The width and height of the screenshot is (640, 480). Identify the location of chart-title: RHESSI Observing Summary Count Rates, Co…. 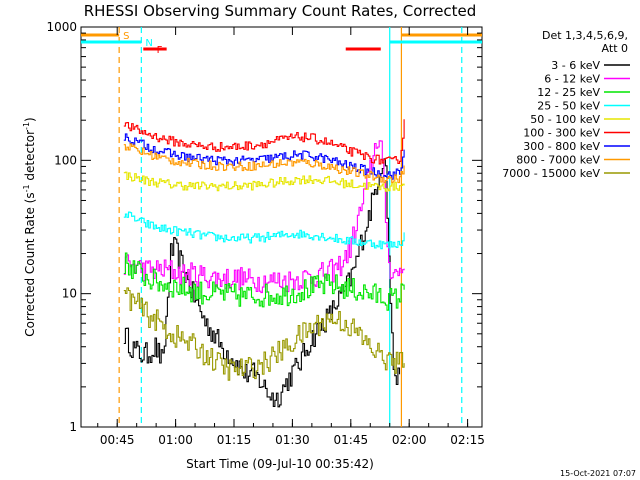
(280, 11).